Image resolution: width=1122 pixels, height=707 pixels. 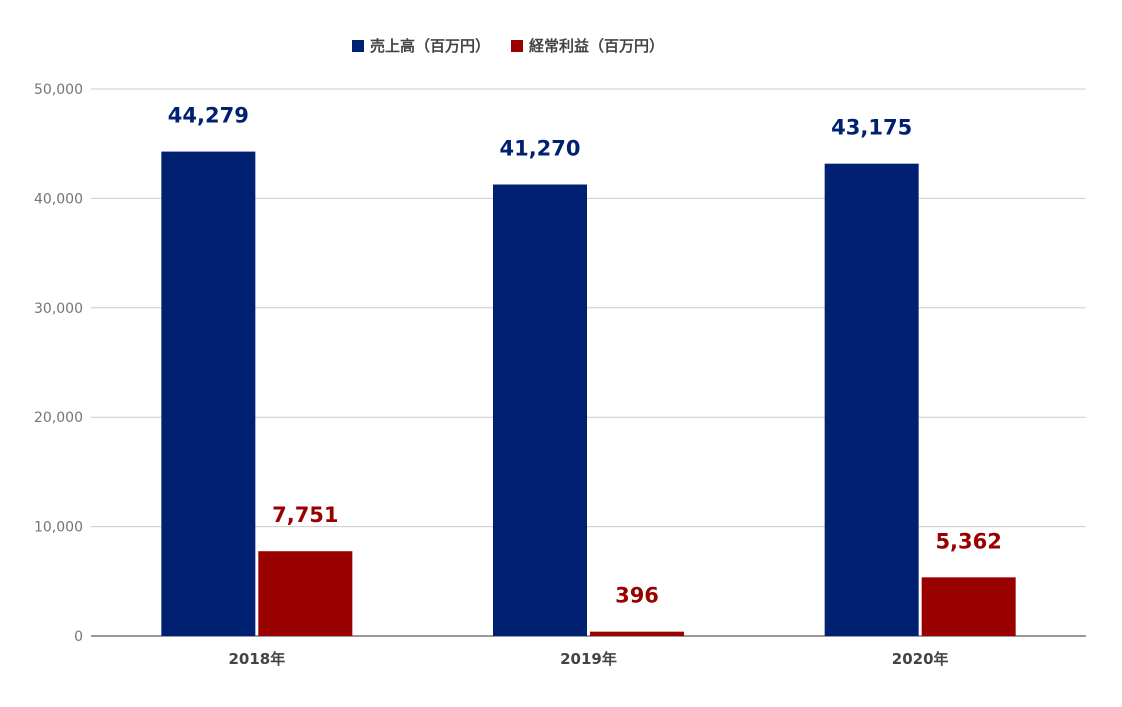 I want to click on data-label: 44,279, so click(x=208, y=116).